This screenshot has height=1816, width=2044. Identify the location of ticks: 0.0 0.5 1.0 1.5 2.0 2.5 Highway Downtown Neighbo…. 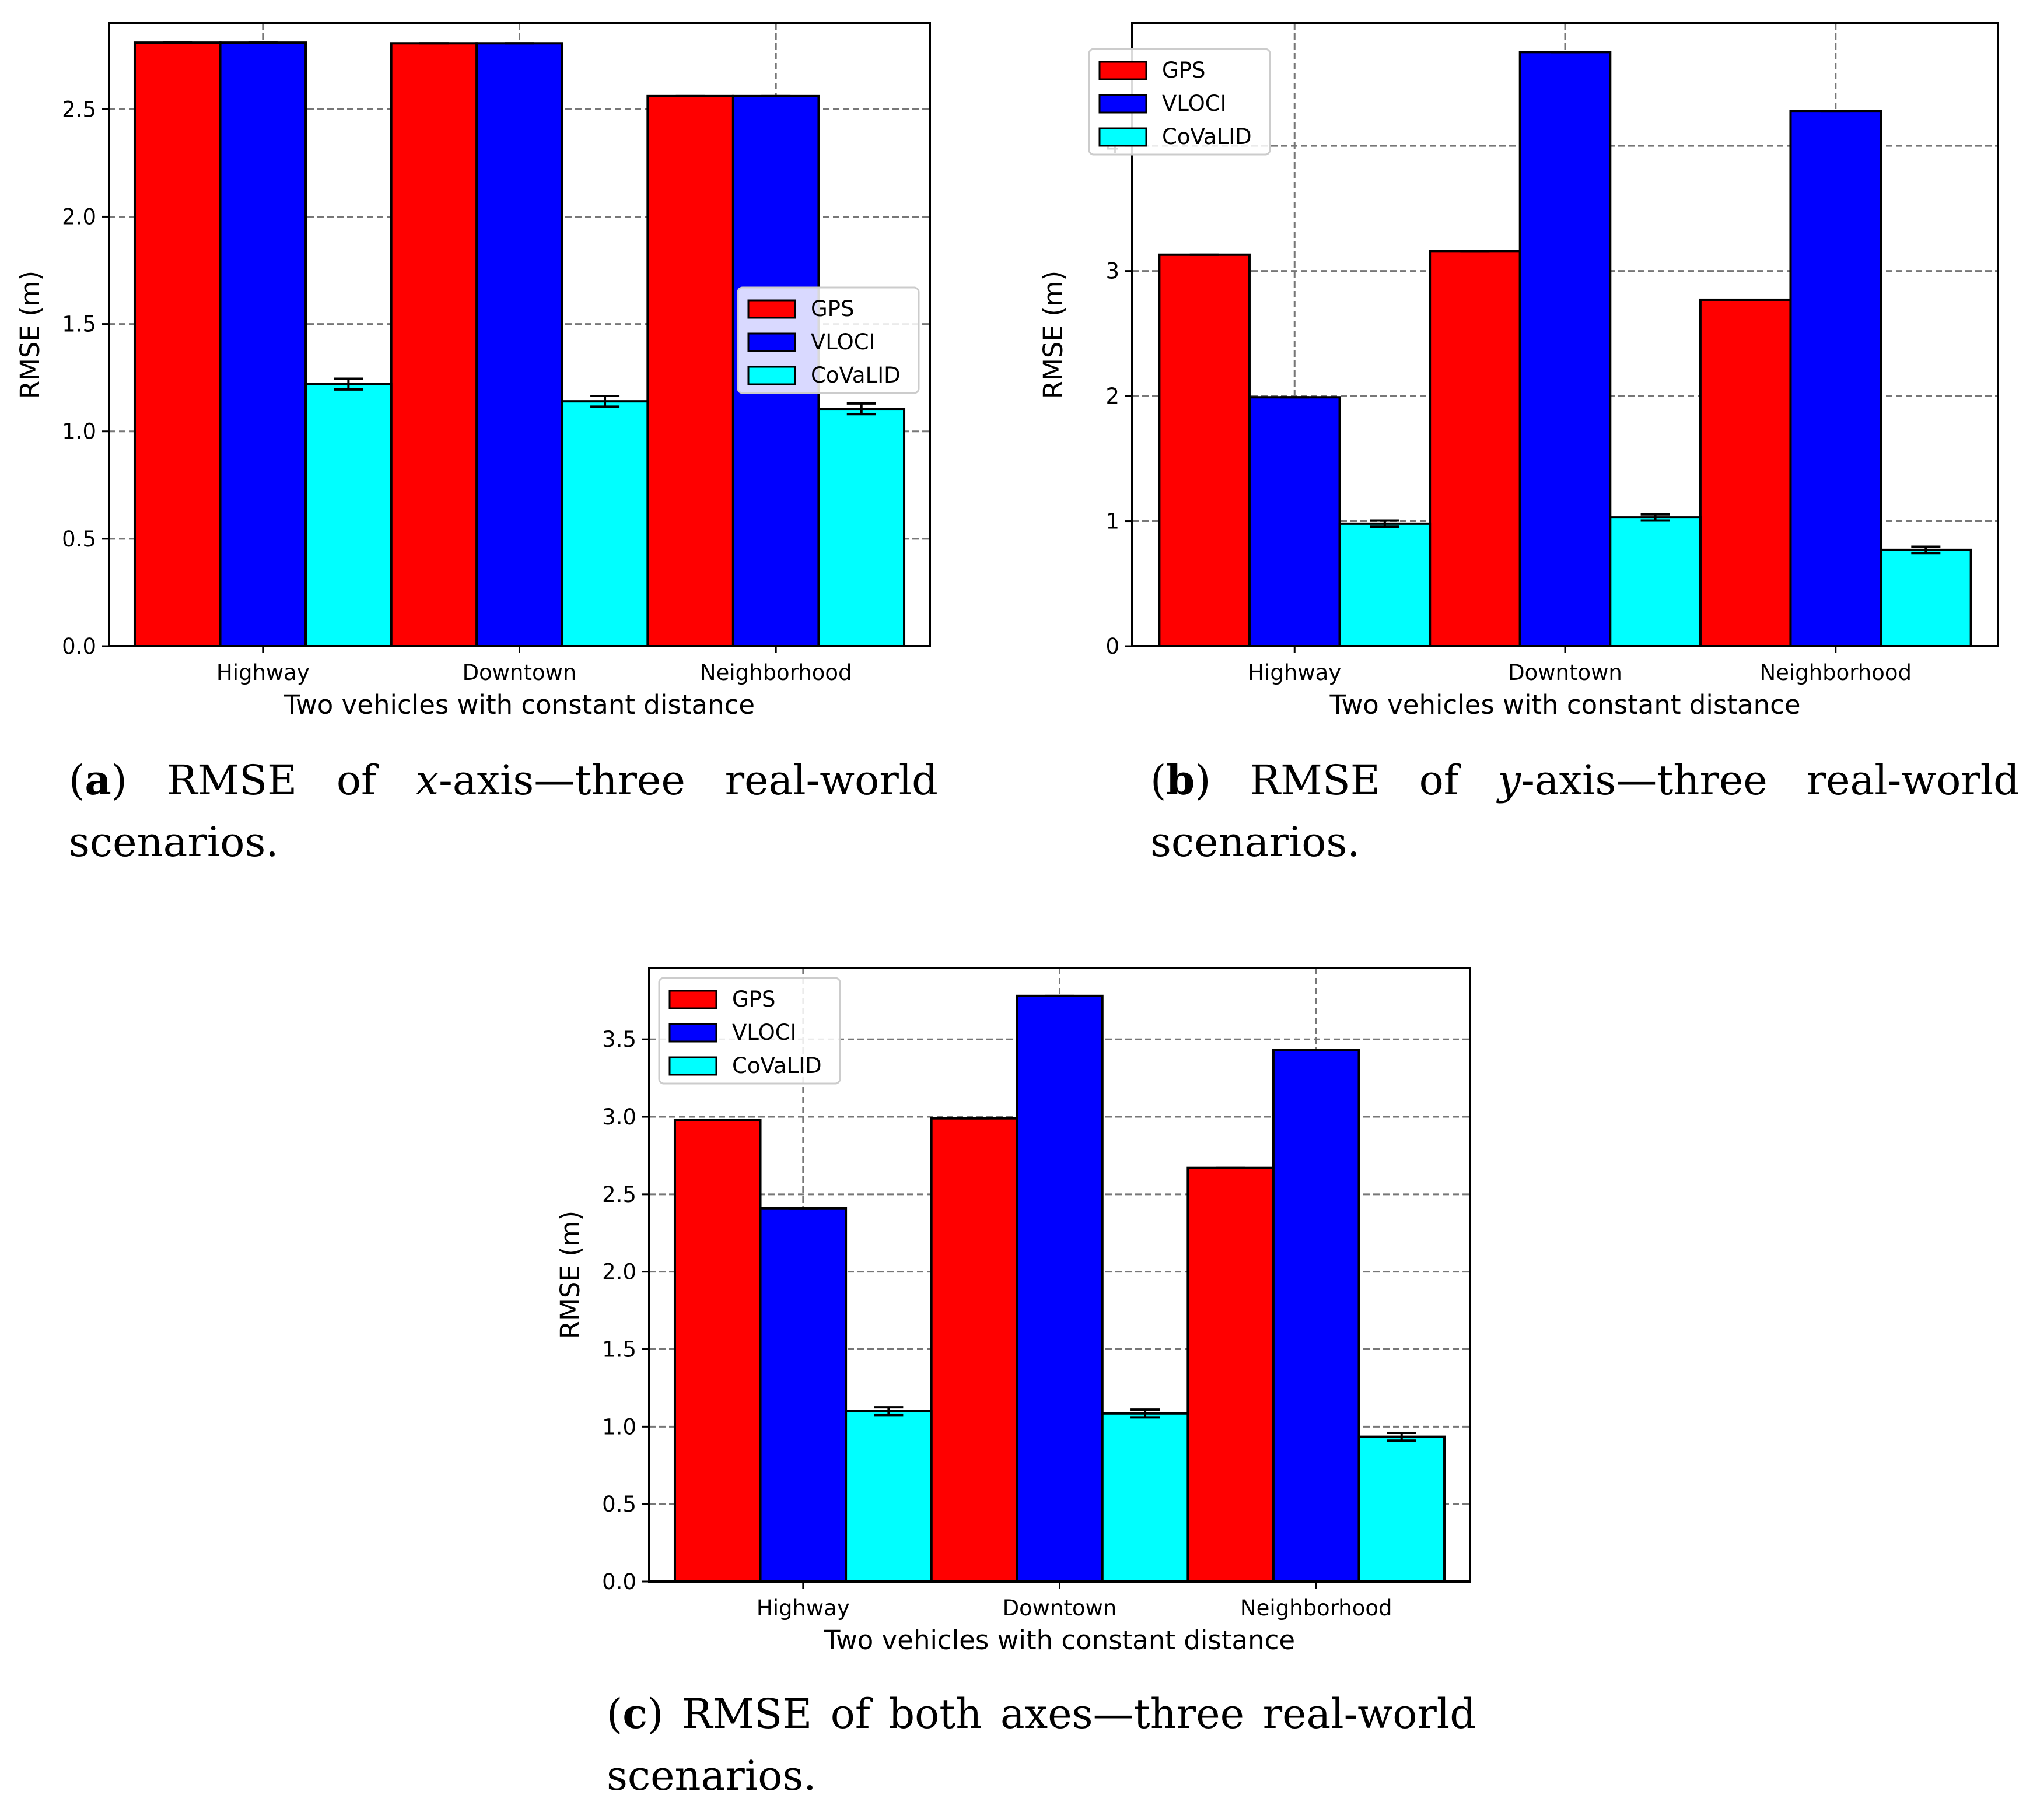
(457, 391).